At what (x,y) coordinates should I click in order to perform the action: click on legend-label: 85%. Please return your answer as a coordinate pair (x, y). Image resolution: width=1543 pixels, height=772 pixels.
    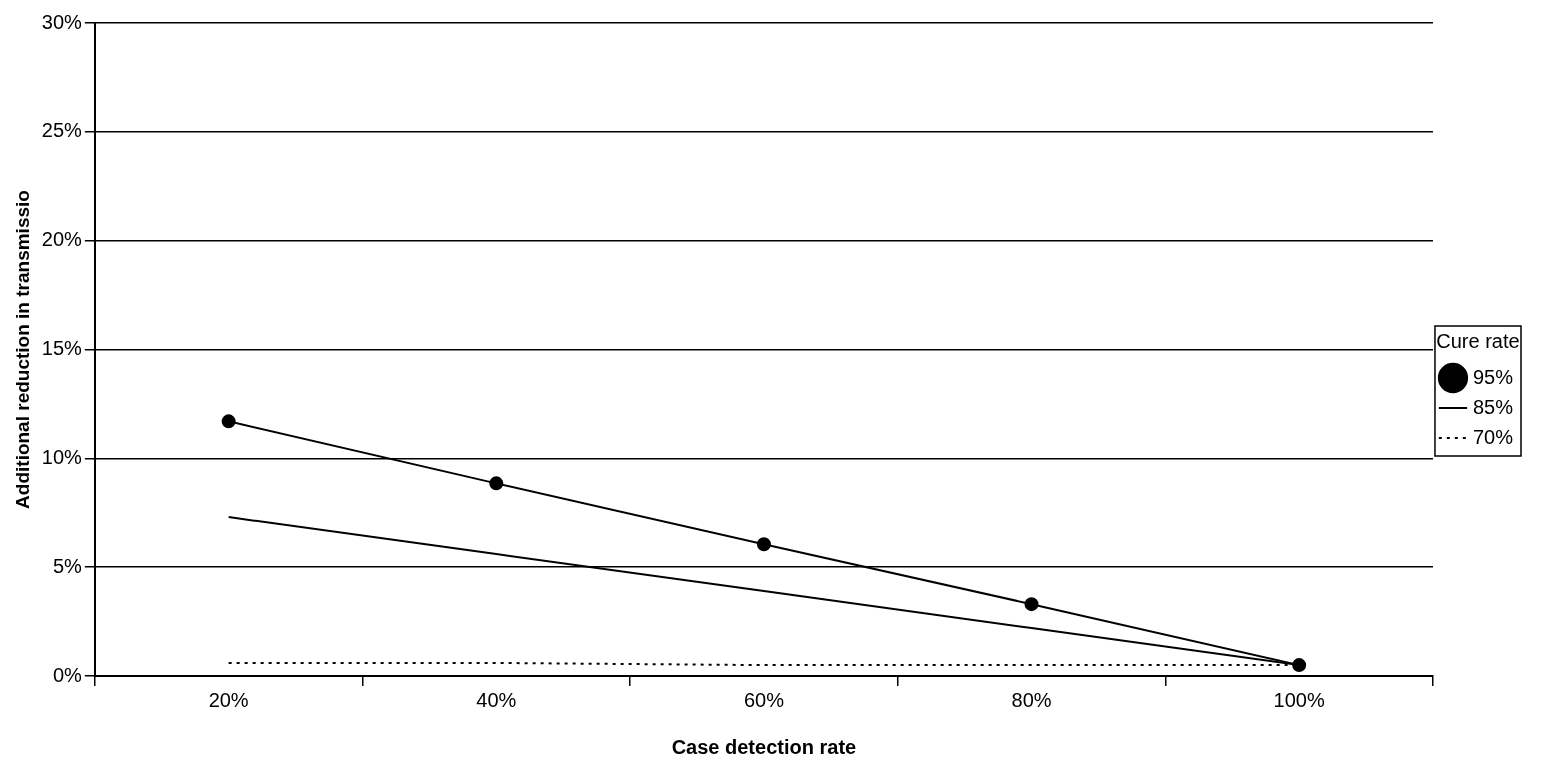
    Looking at the image, I should click on (1493, 406).